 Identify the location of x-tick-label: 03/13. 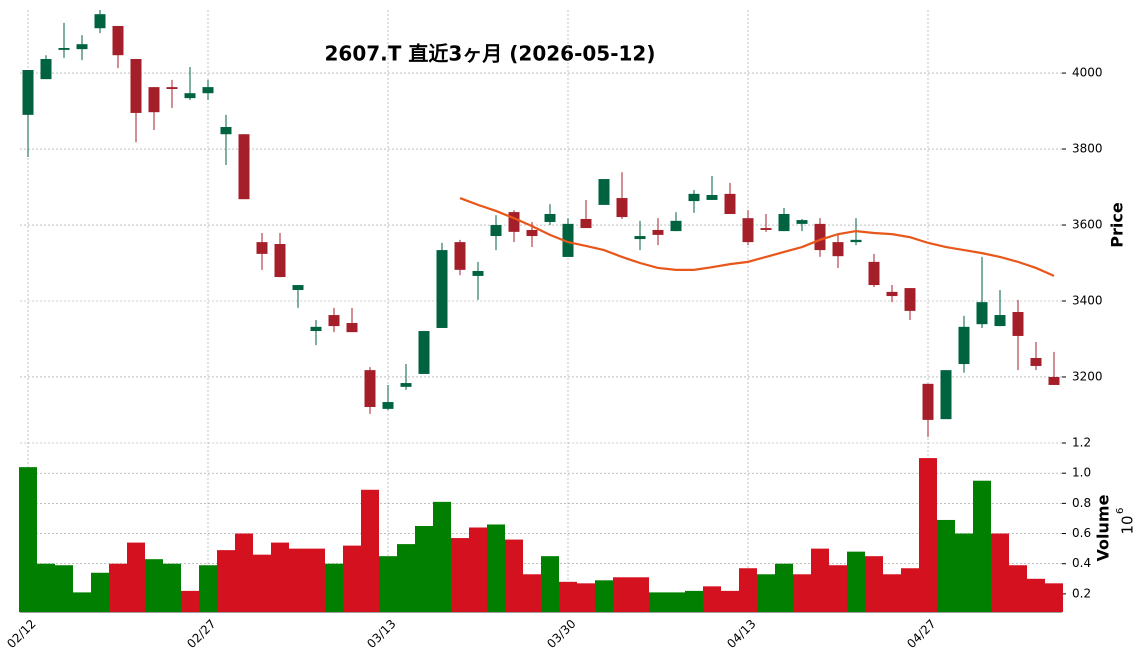
(381, 634).